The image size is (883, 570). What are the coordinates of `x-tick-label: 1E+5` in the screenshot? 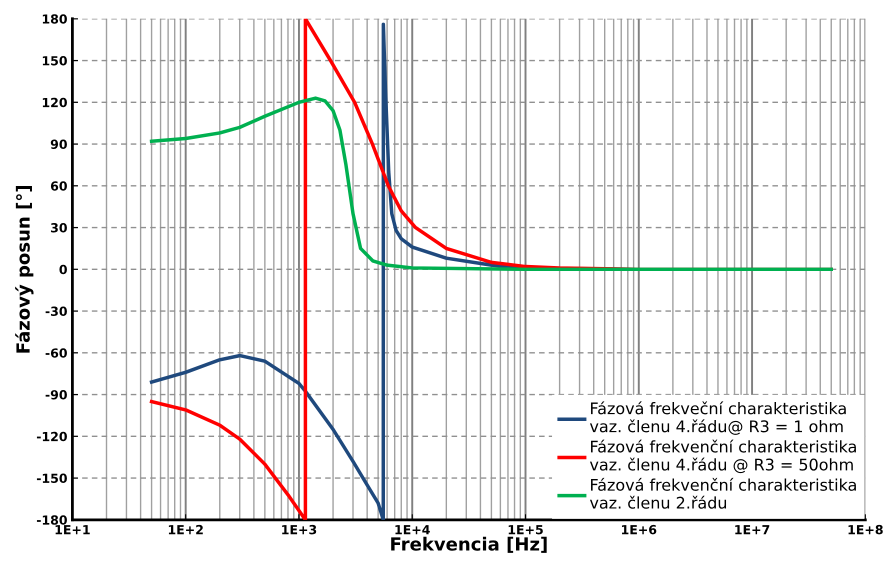 It's located at (525, 529).